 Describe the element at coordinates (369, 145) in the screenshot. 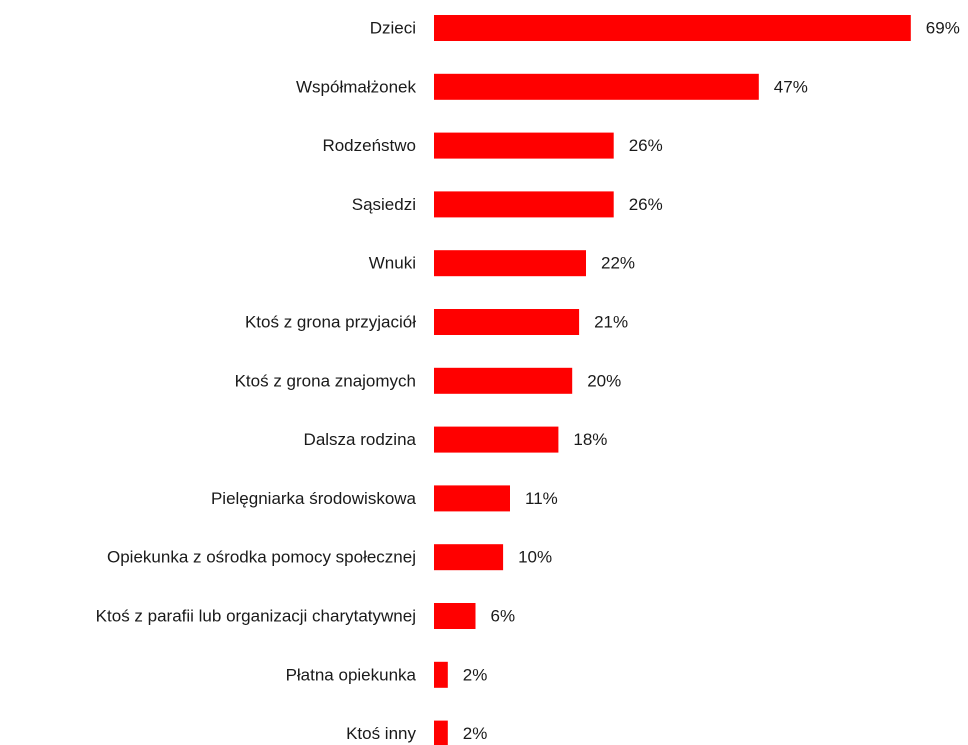

I see `category-label-3: Rodzeństwo` at that location.